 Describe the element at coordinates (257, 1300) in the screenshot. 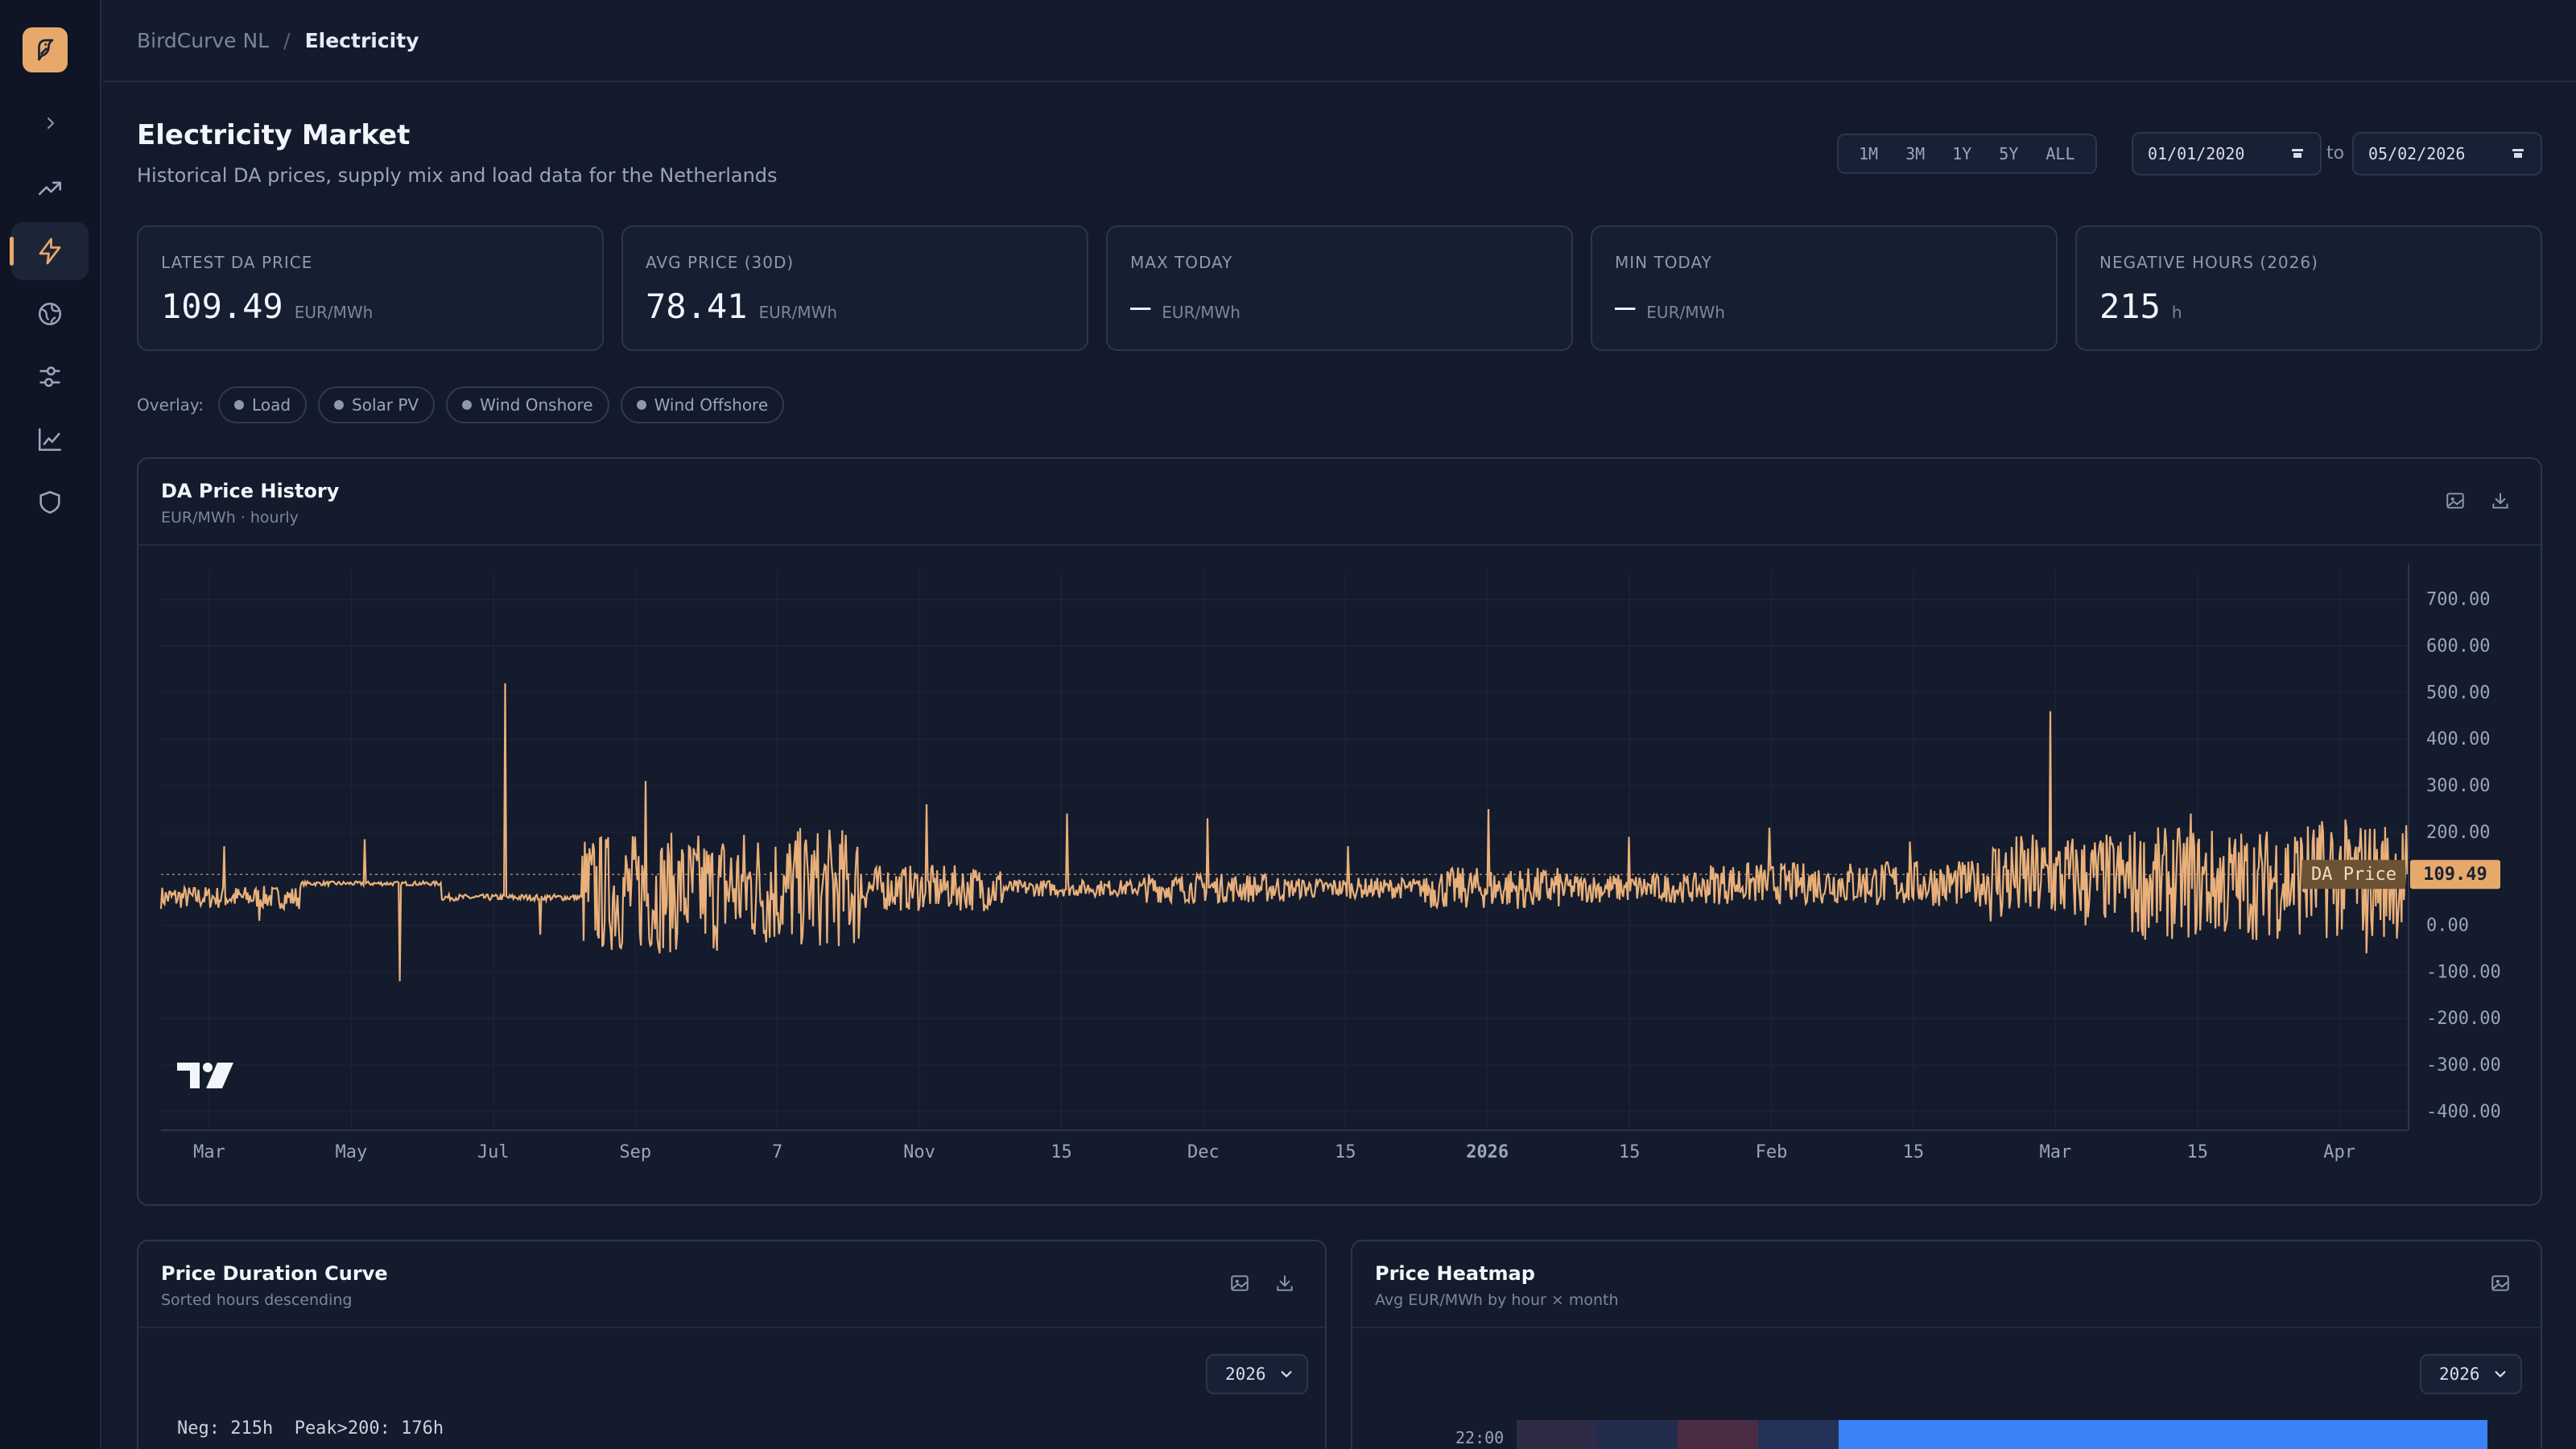

I see `panel-subtitle: Sorted hours descending` at that location.